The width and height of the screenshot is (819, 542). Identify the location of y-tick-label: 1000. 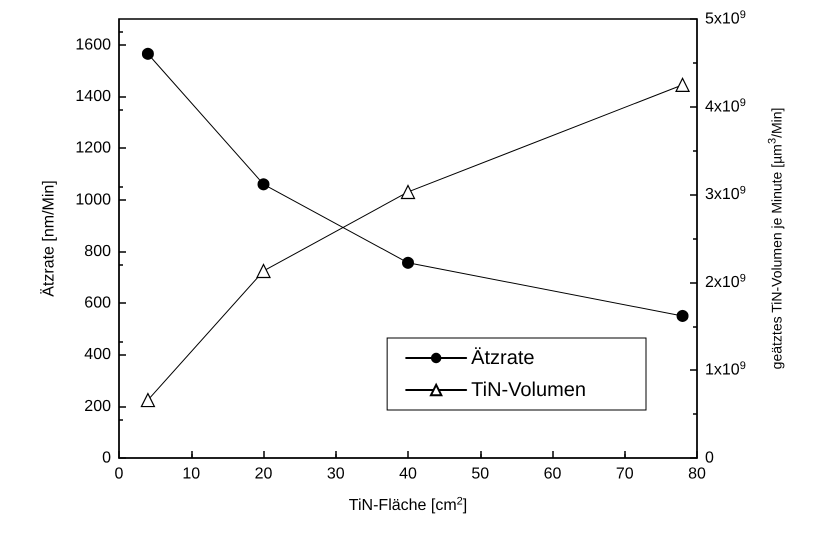
(93, 199).